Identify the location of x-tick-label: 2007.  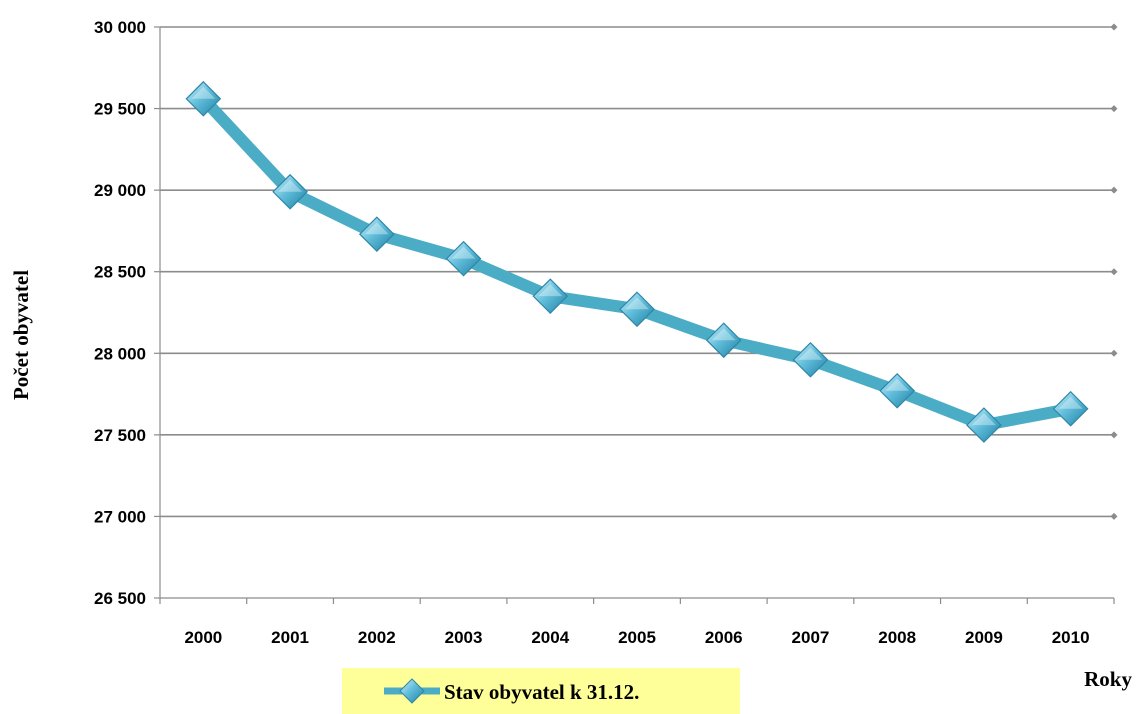
(811, 637).